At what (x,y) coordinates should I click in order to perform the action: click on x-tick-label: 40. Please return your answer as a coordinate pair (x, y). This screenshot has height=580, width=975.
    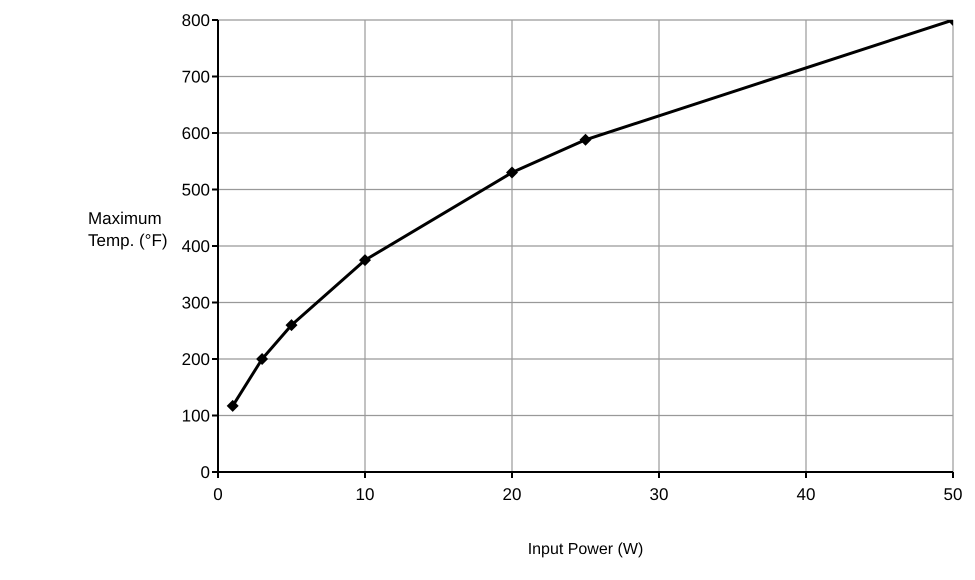
    Looking at the image, I should click on (806, 494).